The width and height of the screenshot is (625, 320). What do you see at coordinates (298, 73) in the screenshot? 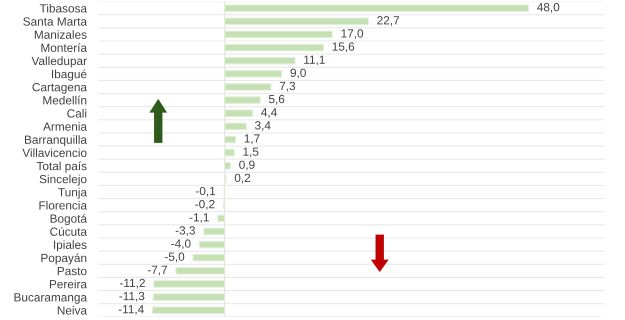
I see `data-label: 9,0` at bounding box center [298, 73].